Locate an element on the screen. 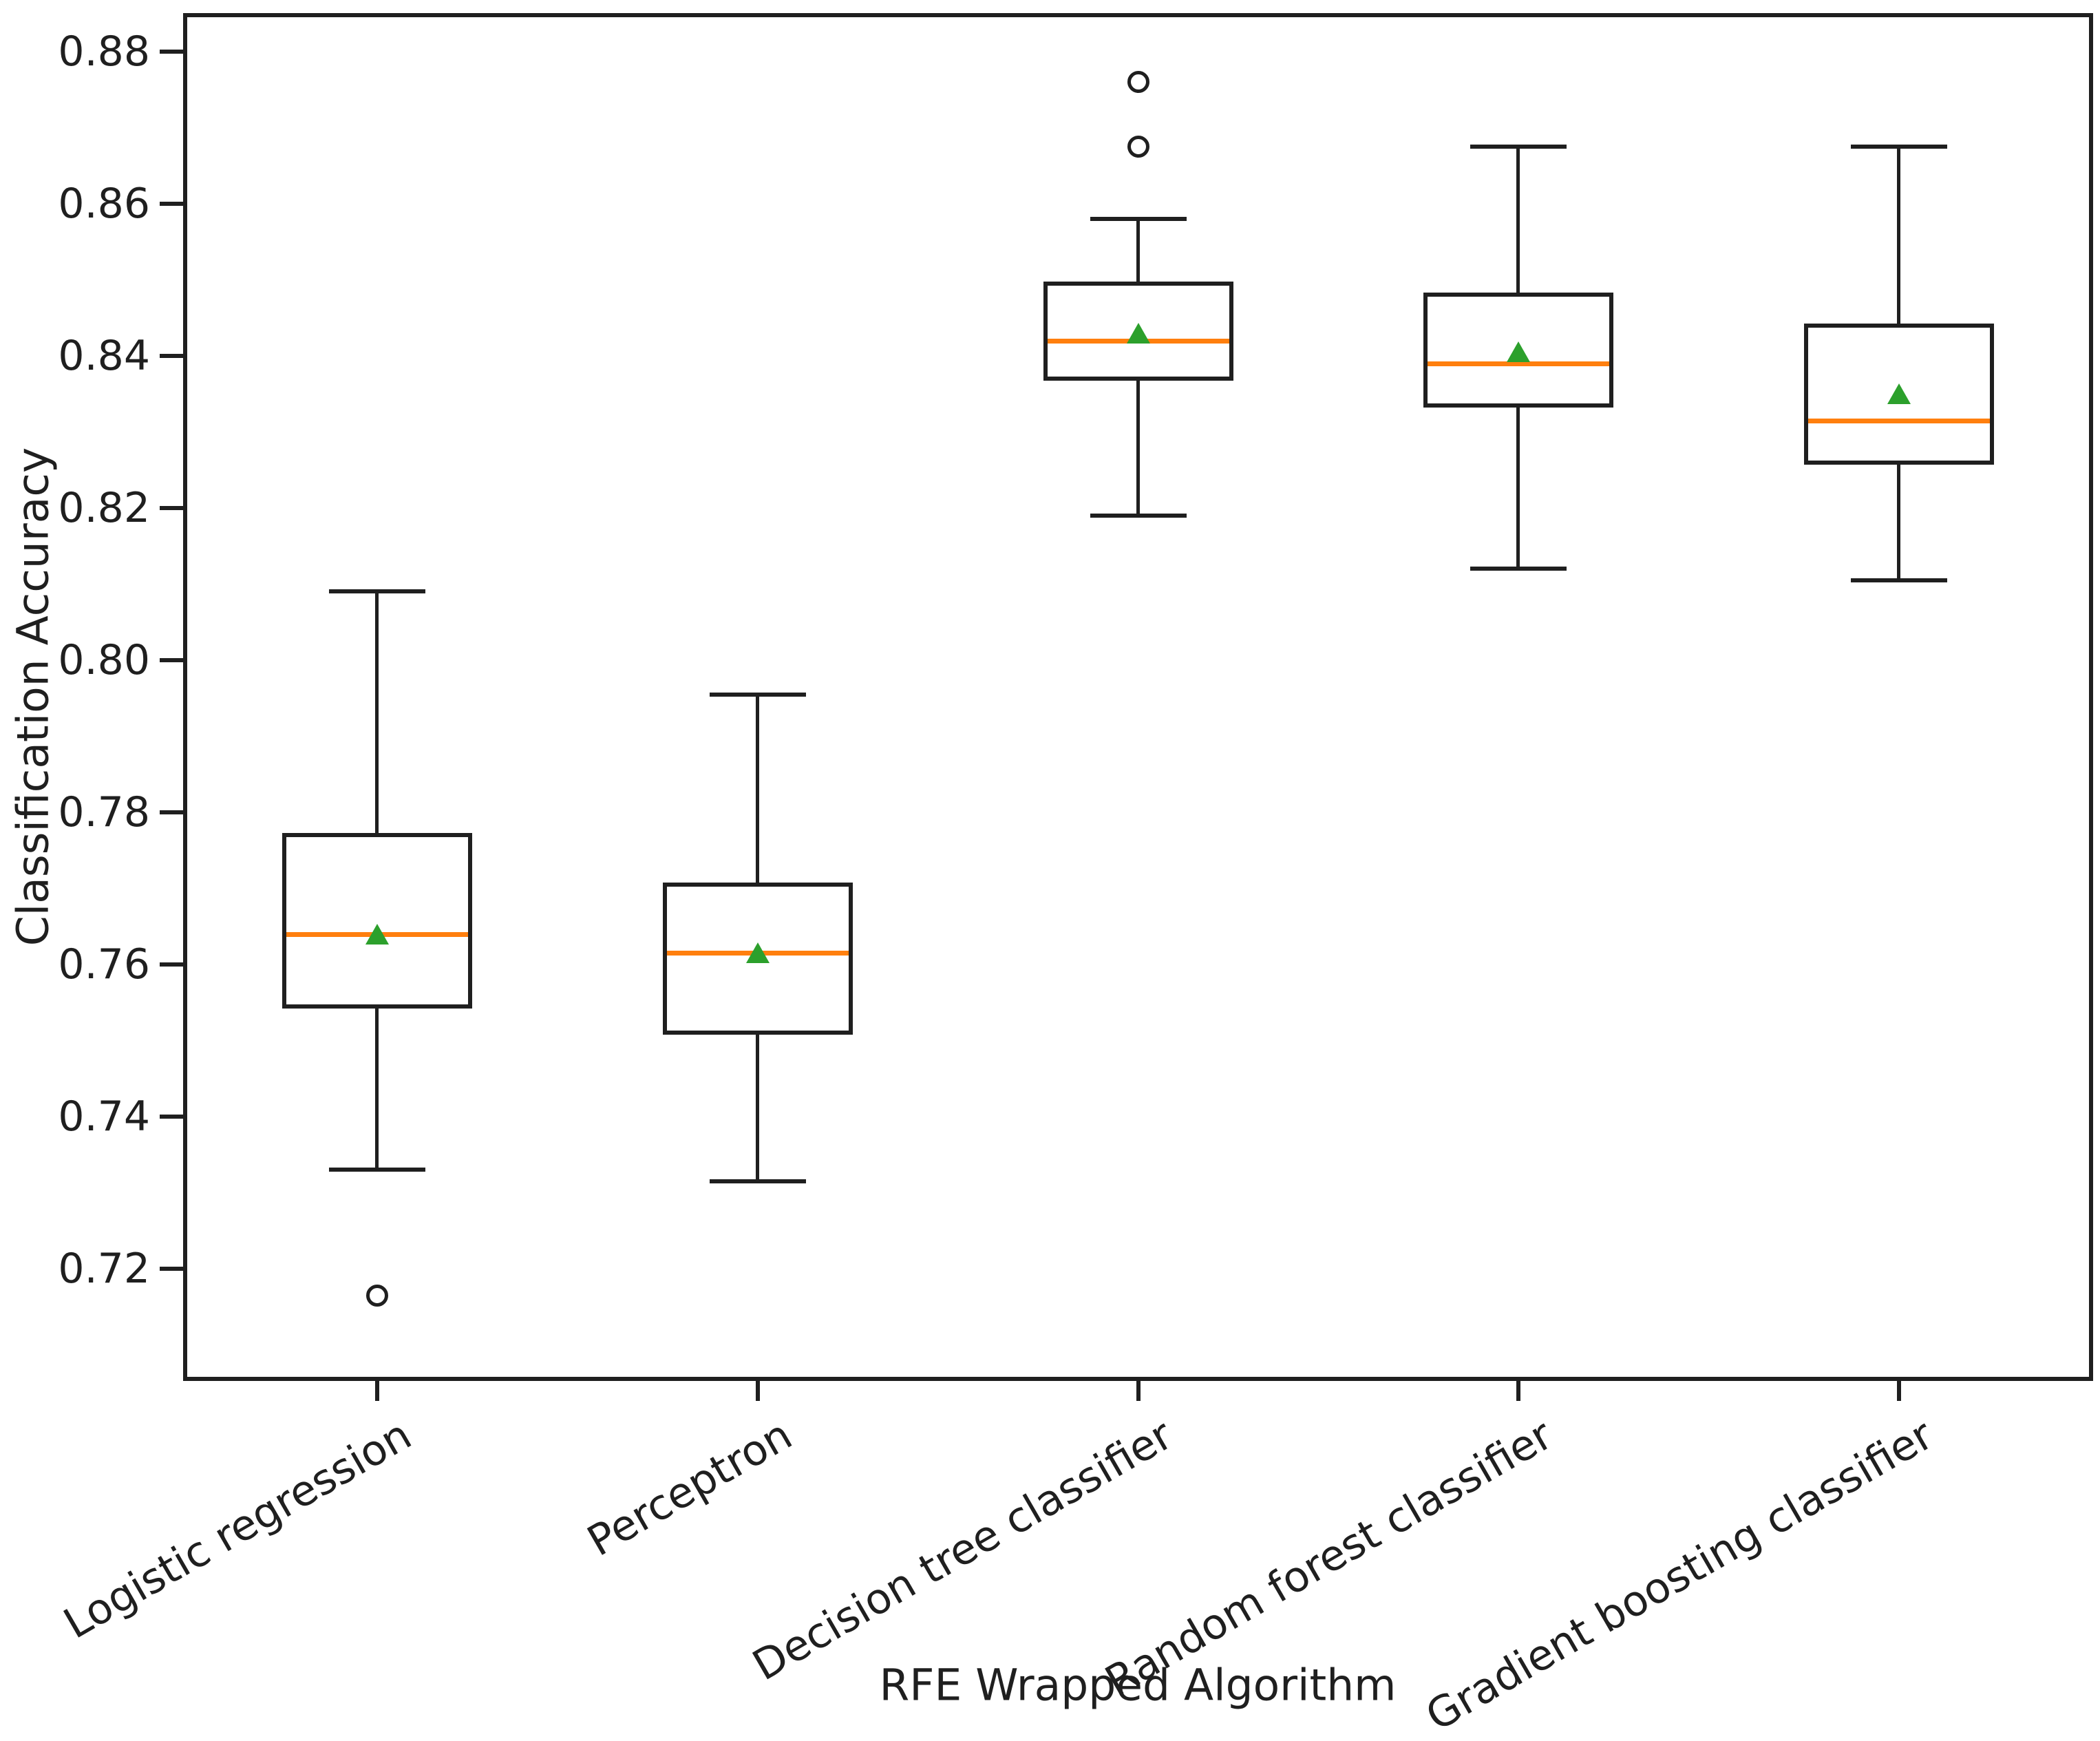 This screenshot has width=2100, height=1741. y-tick-label: 0.80 is located at coordinates (104, 660).